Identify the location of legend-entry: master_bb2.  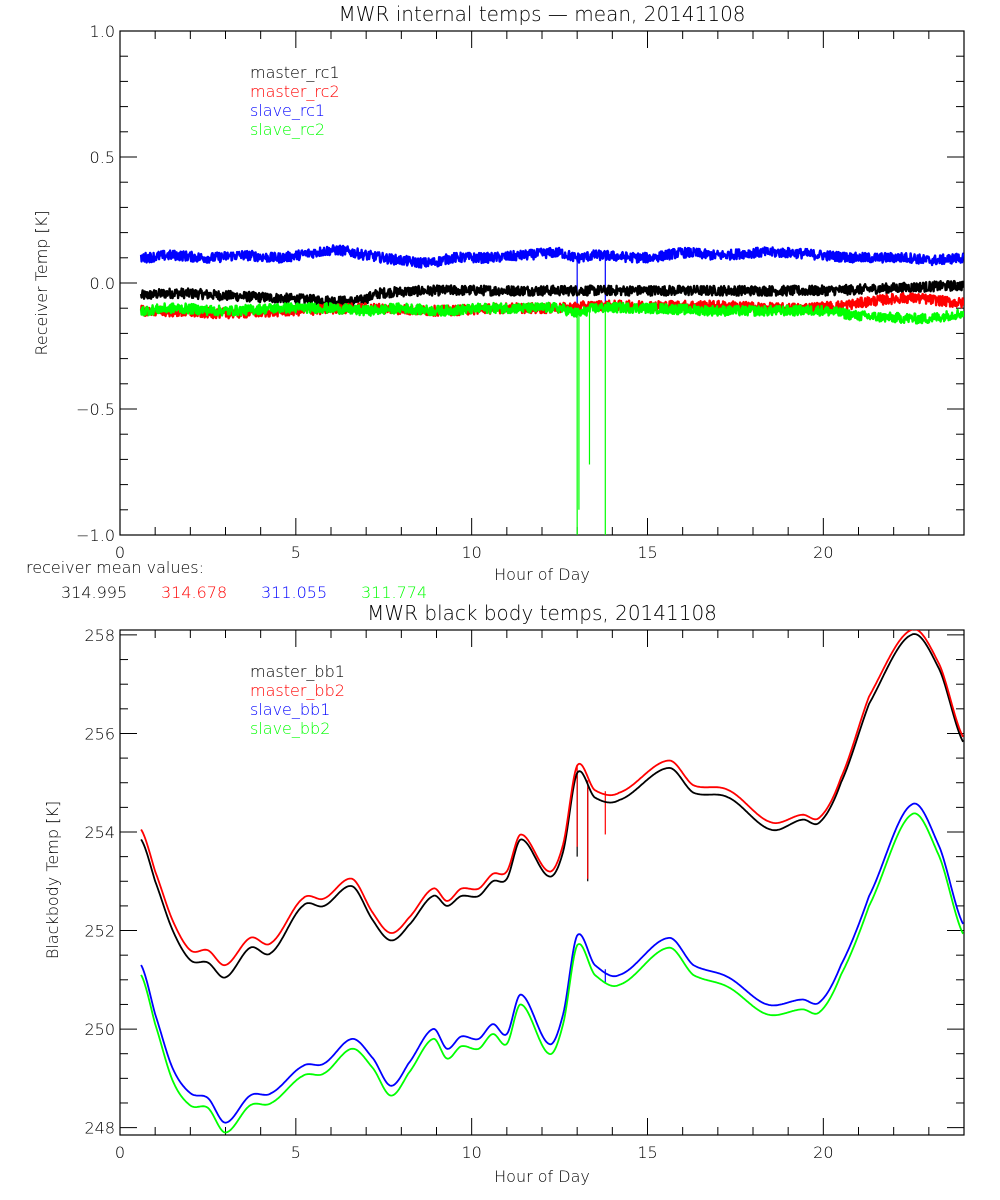
(297, 690).